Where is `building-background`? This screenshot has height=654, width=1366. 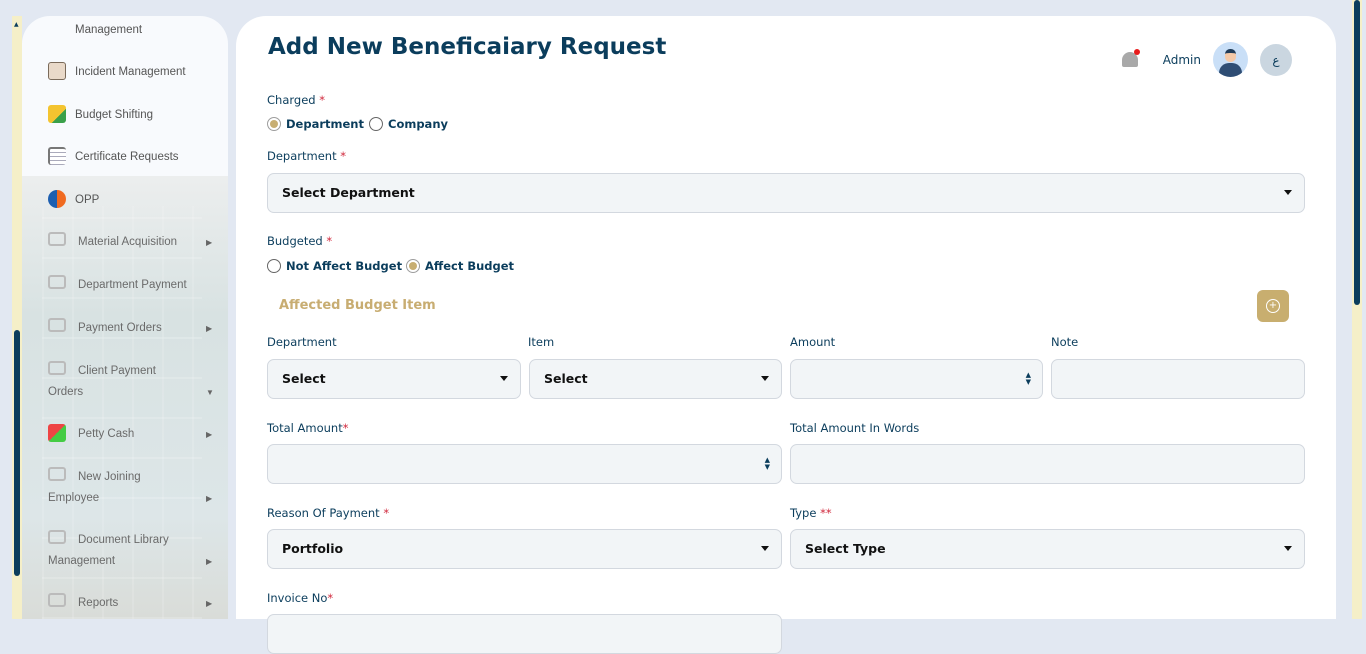
building-background is located at coordinates (122, 412).